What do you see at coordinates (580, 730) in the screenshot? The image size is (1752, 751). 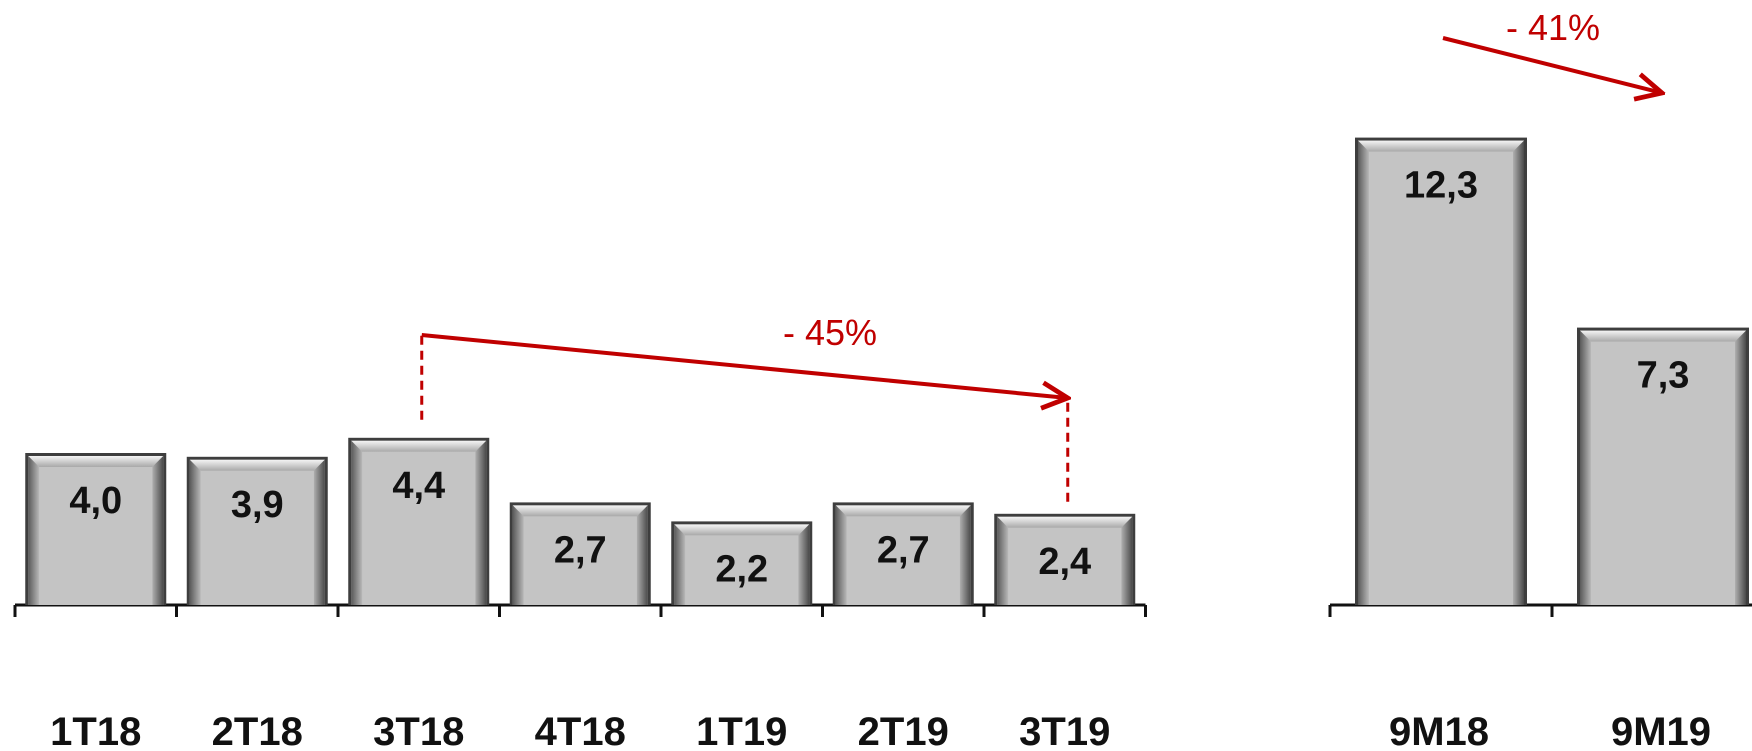 I see `x-tick-label: 4T18` at bounding box center [580, 730].